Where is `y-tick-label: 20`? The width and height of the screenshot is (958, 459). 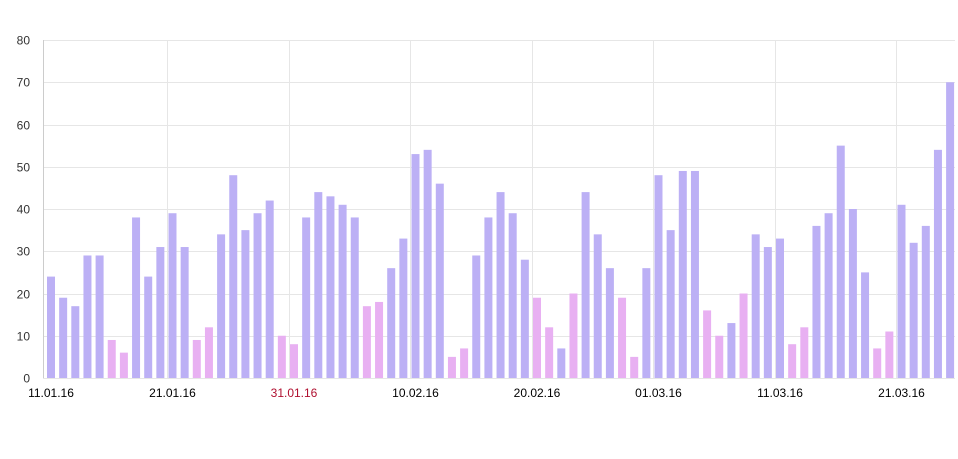
y-tick-label: 20 is located at coordinates (24, 295).